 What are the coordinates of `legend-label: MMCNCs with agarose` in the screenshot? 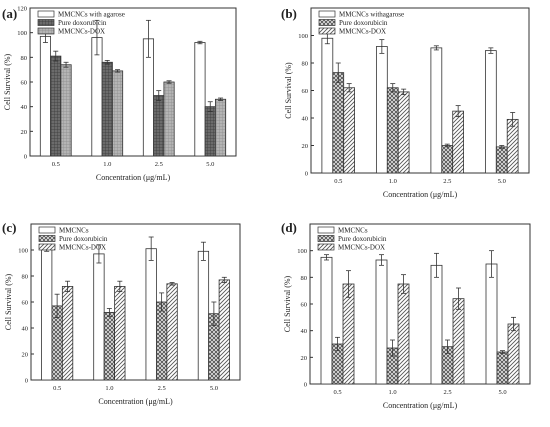 It's located at (91, 15).